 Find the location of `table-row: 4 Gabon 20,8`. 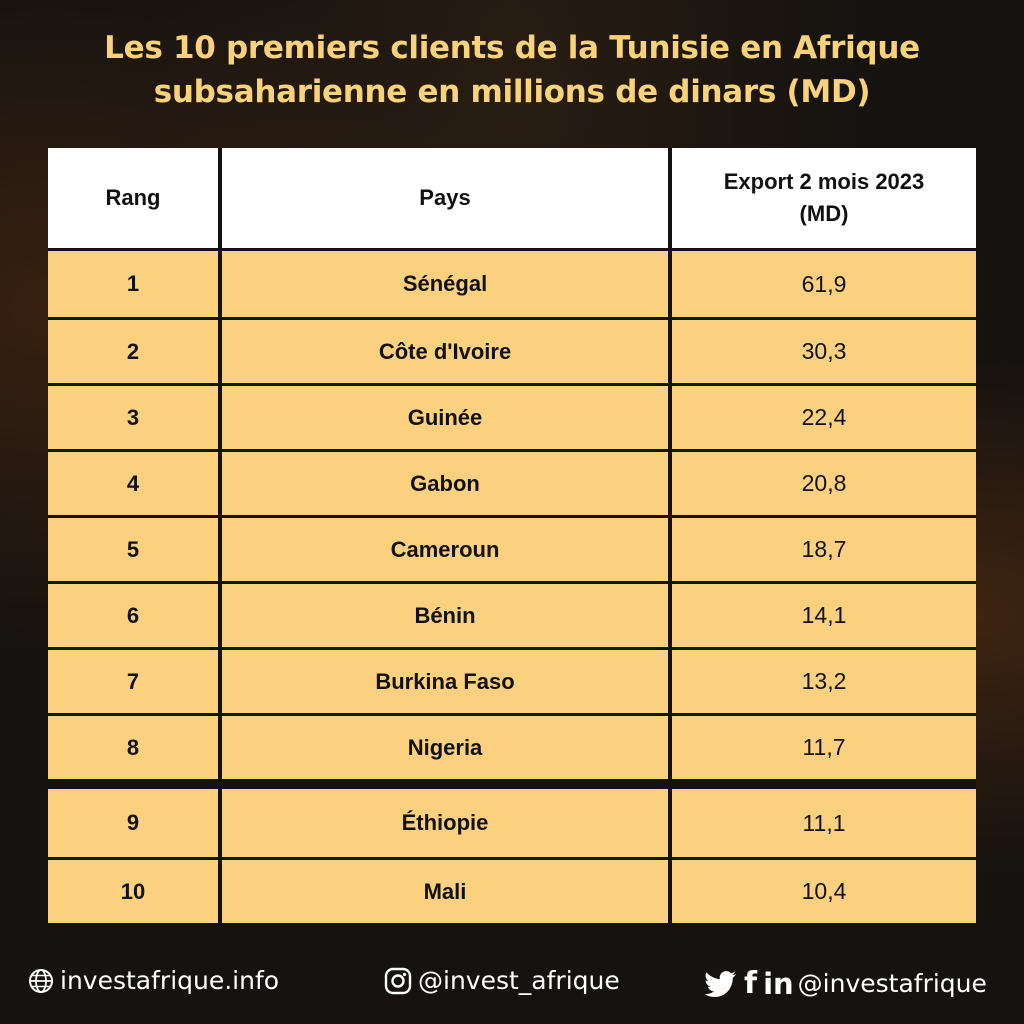

table-row: 4 Gabon 20,8 is located at coordinates (512, 483).